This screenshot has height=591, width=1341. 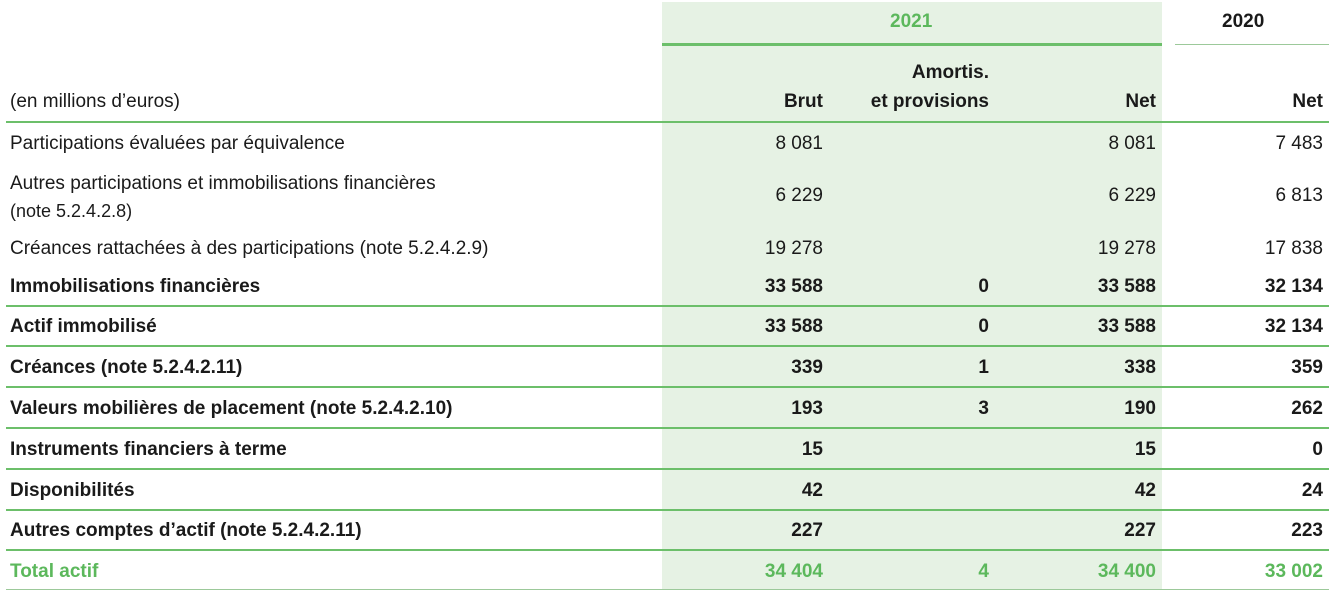 What do you see at coordinates (95, 101) in the screenshot?
I see `unit-label: (en millions d’euros)` at bounding box center [95, 101].